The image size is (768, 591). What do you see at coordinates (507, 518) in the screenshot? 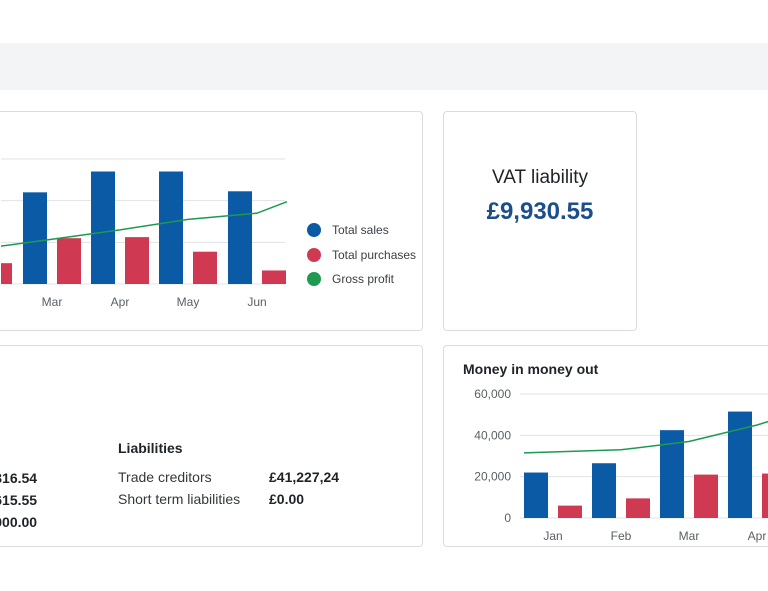
I see `y-tick-label: 0` at bounding box center [507, 518].